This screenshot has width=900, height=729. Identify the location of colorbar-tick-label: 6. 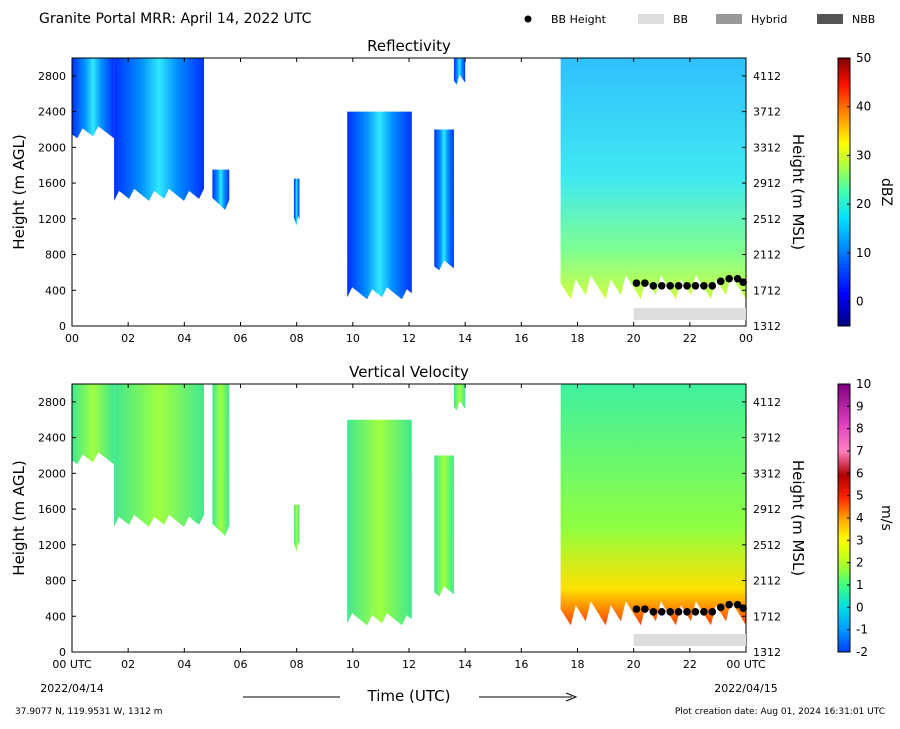
(860, 473).